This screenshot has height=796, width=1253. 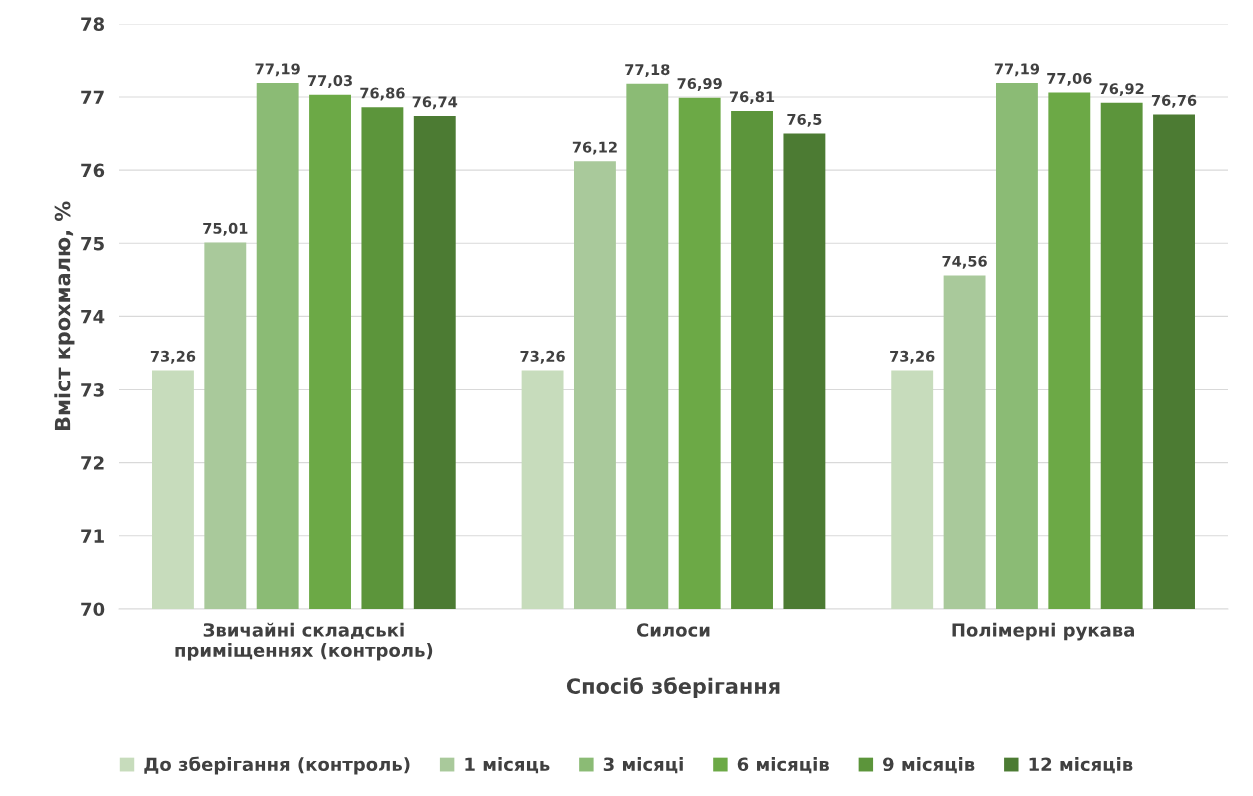 What do you see at coordinates (93, 24) in the screenshot?
I see `y-tick-label: 78` at bounding box center [93, 24].